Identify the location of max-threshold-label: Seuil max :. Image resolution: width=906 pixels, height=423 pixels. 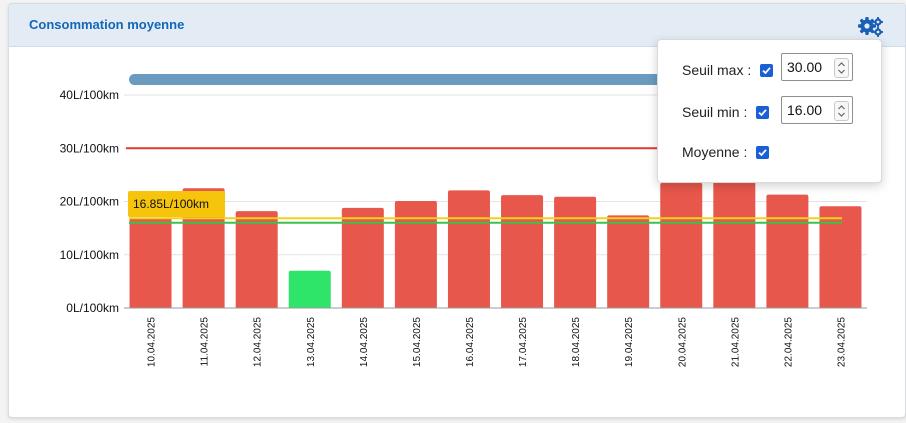
(717, 70).